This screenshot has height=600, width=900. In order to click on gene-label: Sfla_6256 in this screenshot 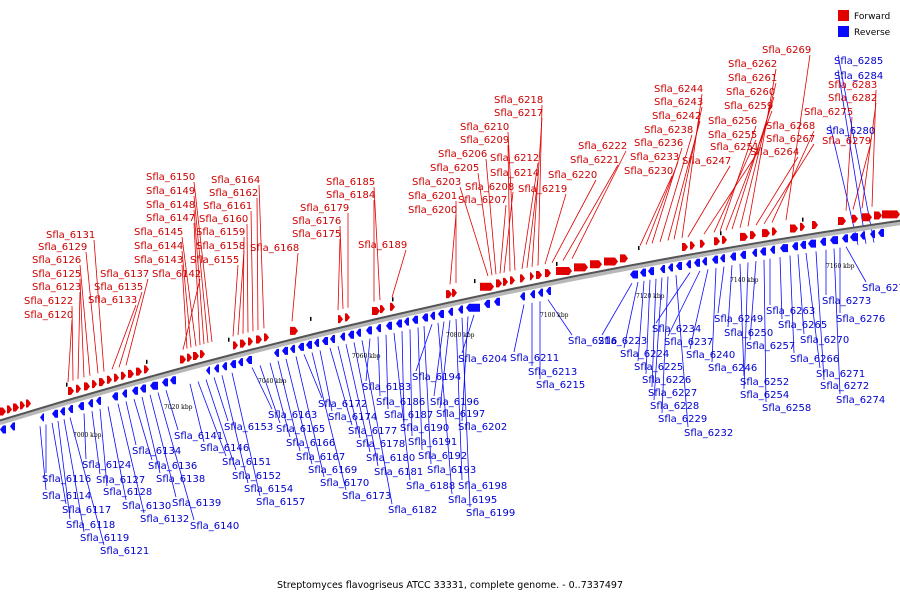, I will do `click(732, 121)`.